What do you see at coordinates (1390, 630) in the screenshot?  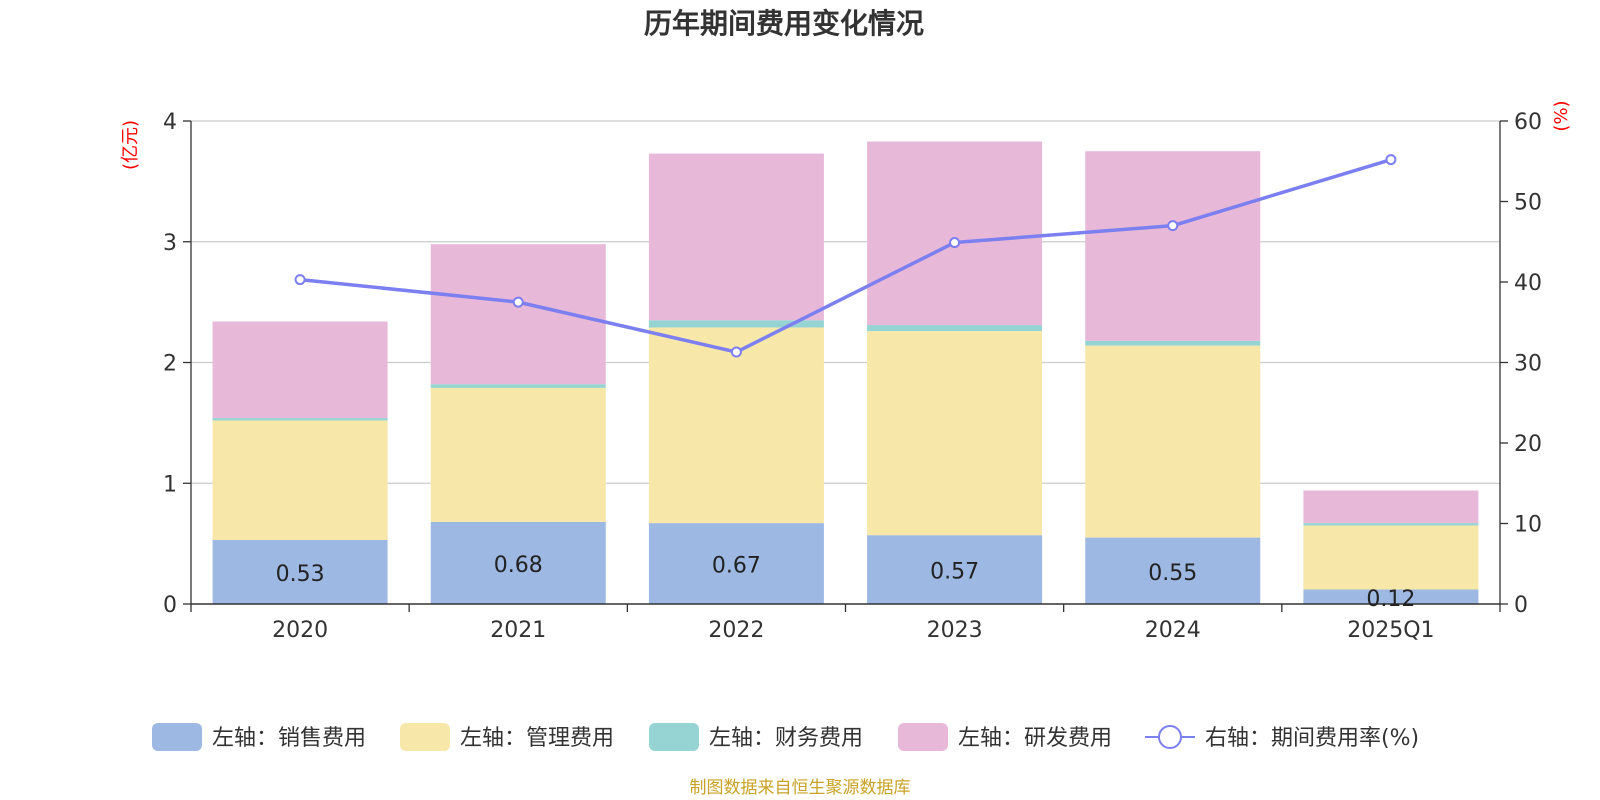 I see `x-axis-category-label: 2025Q1` at bounding box center [1390, 630].